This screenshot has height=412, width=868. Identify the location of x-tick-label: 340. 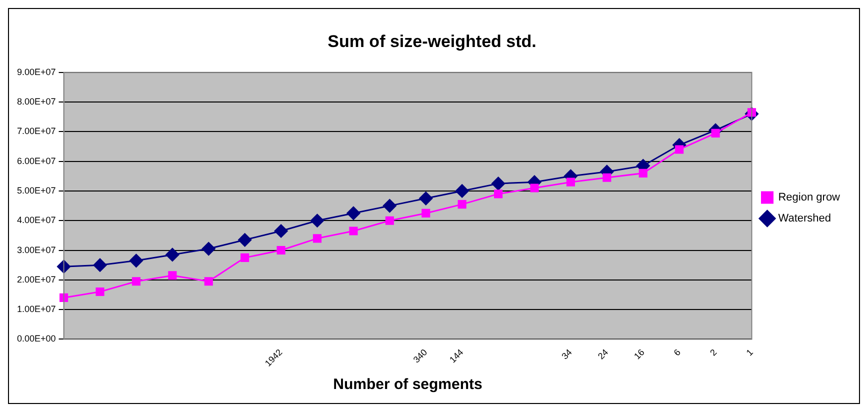
(420, 356).